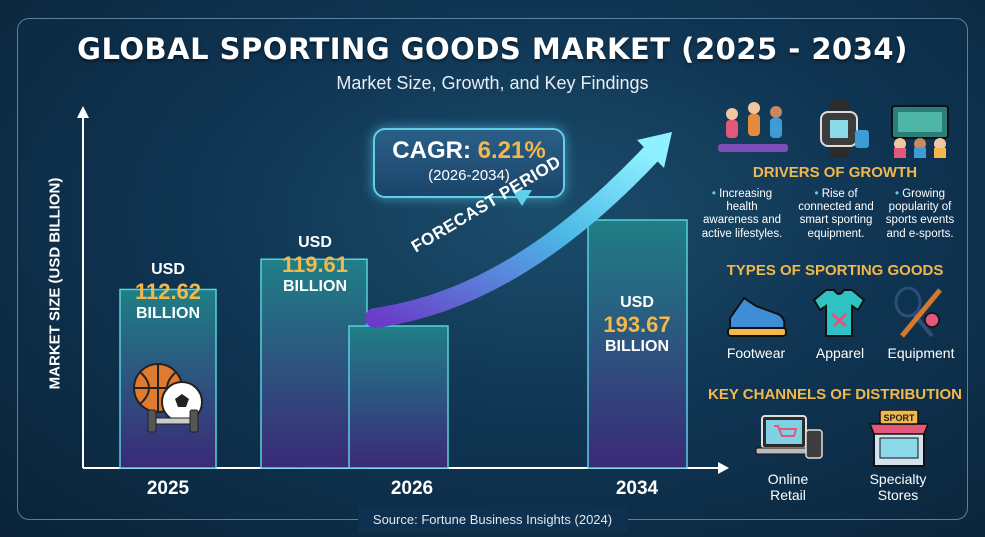  Describe the element at coordinates (168, 488) in the screenshot. I see `x-tick-2025: 2025` at that location.